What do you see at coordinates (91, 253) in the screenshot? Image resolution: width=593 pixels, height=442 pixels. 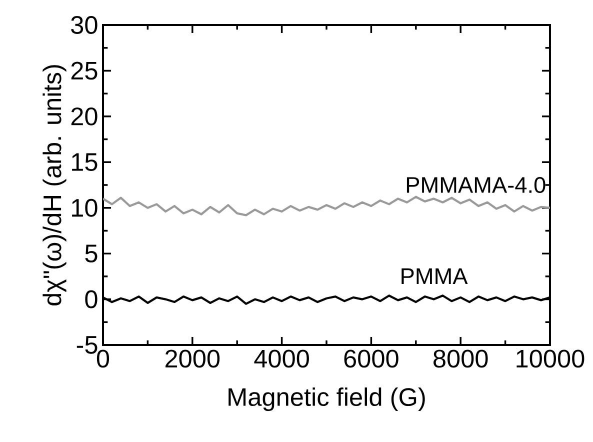 I see `y-tick-label: 5` at bounding box center [91, 253].